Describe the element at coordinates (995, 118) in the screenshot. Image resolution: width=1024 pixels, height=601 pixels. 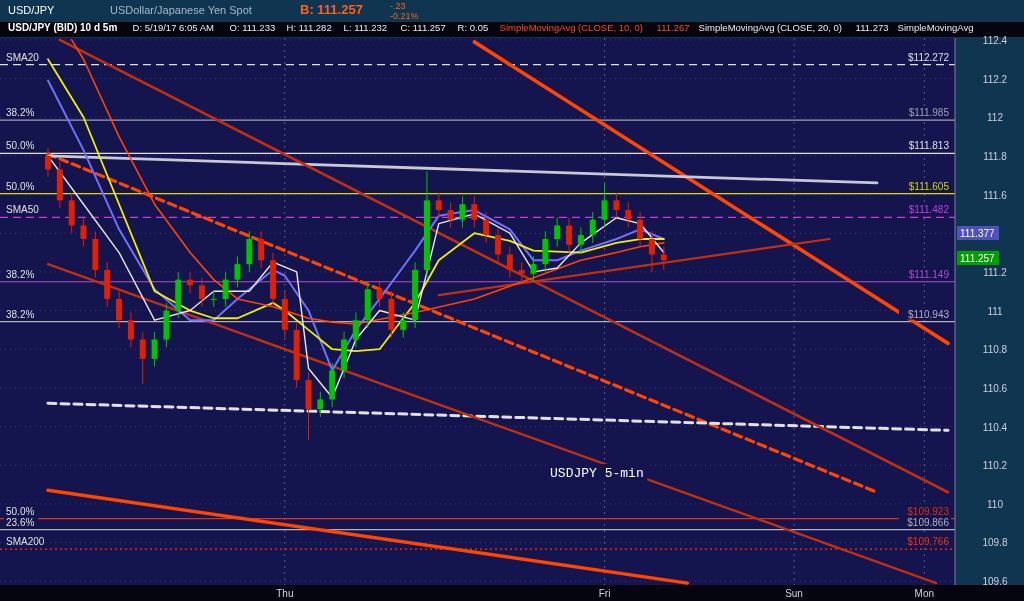
I see `y-tick-label: 112` at that location.